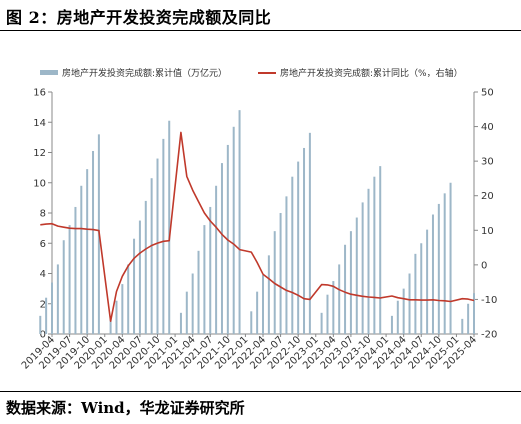 The width and height of the screenshot is (521, 424). Describe the element at coordinates (487, 196) in the screenshot. I see `right-tick-label: 20` at that location.